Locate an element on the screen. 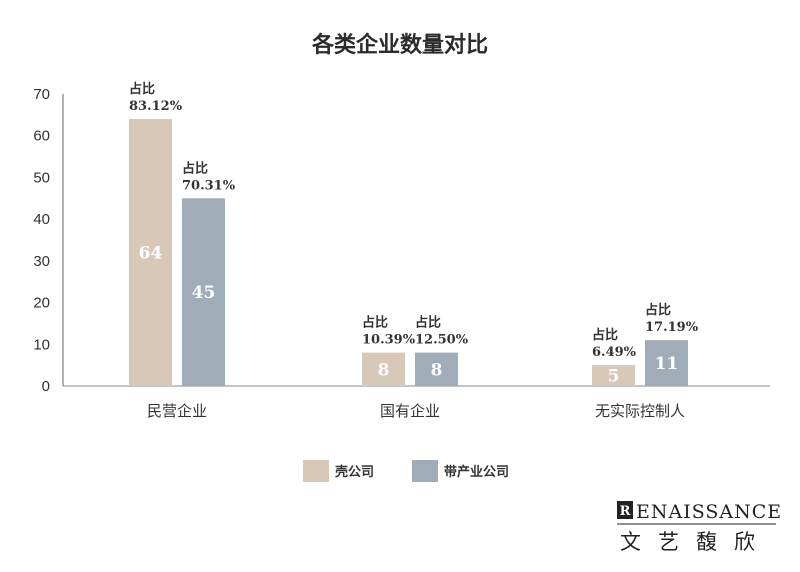  y-tick-label: 70 is located at coordinates (41, 94).